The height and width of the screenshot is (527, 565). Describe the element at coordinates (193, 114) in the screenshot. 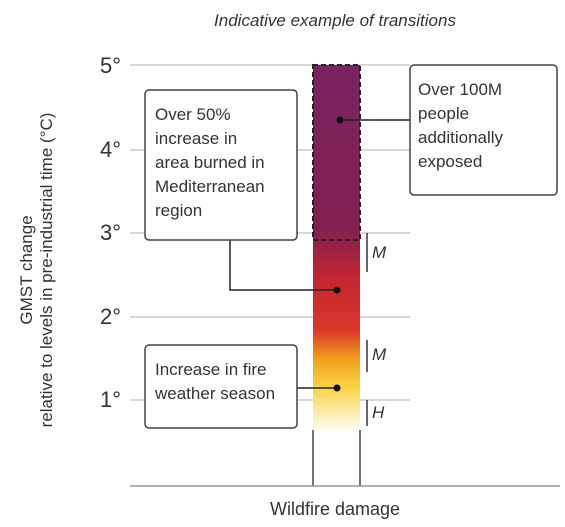

I see `callout-line: Over 50%` at that location.